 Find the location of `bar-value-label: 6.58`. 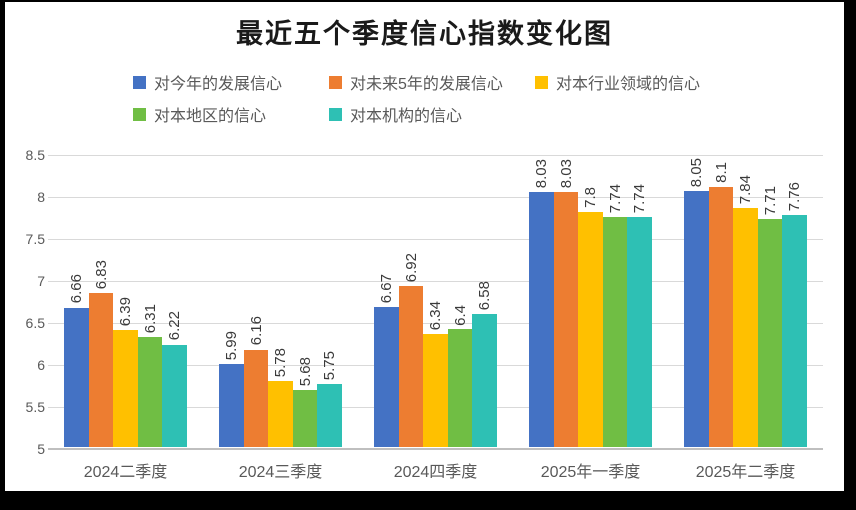

bar-value-label: 6.58 is located at coordinates (484, 296).